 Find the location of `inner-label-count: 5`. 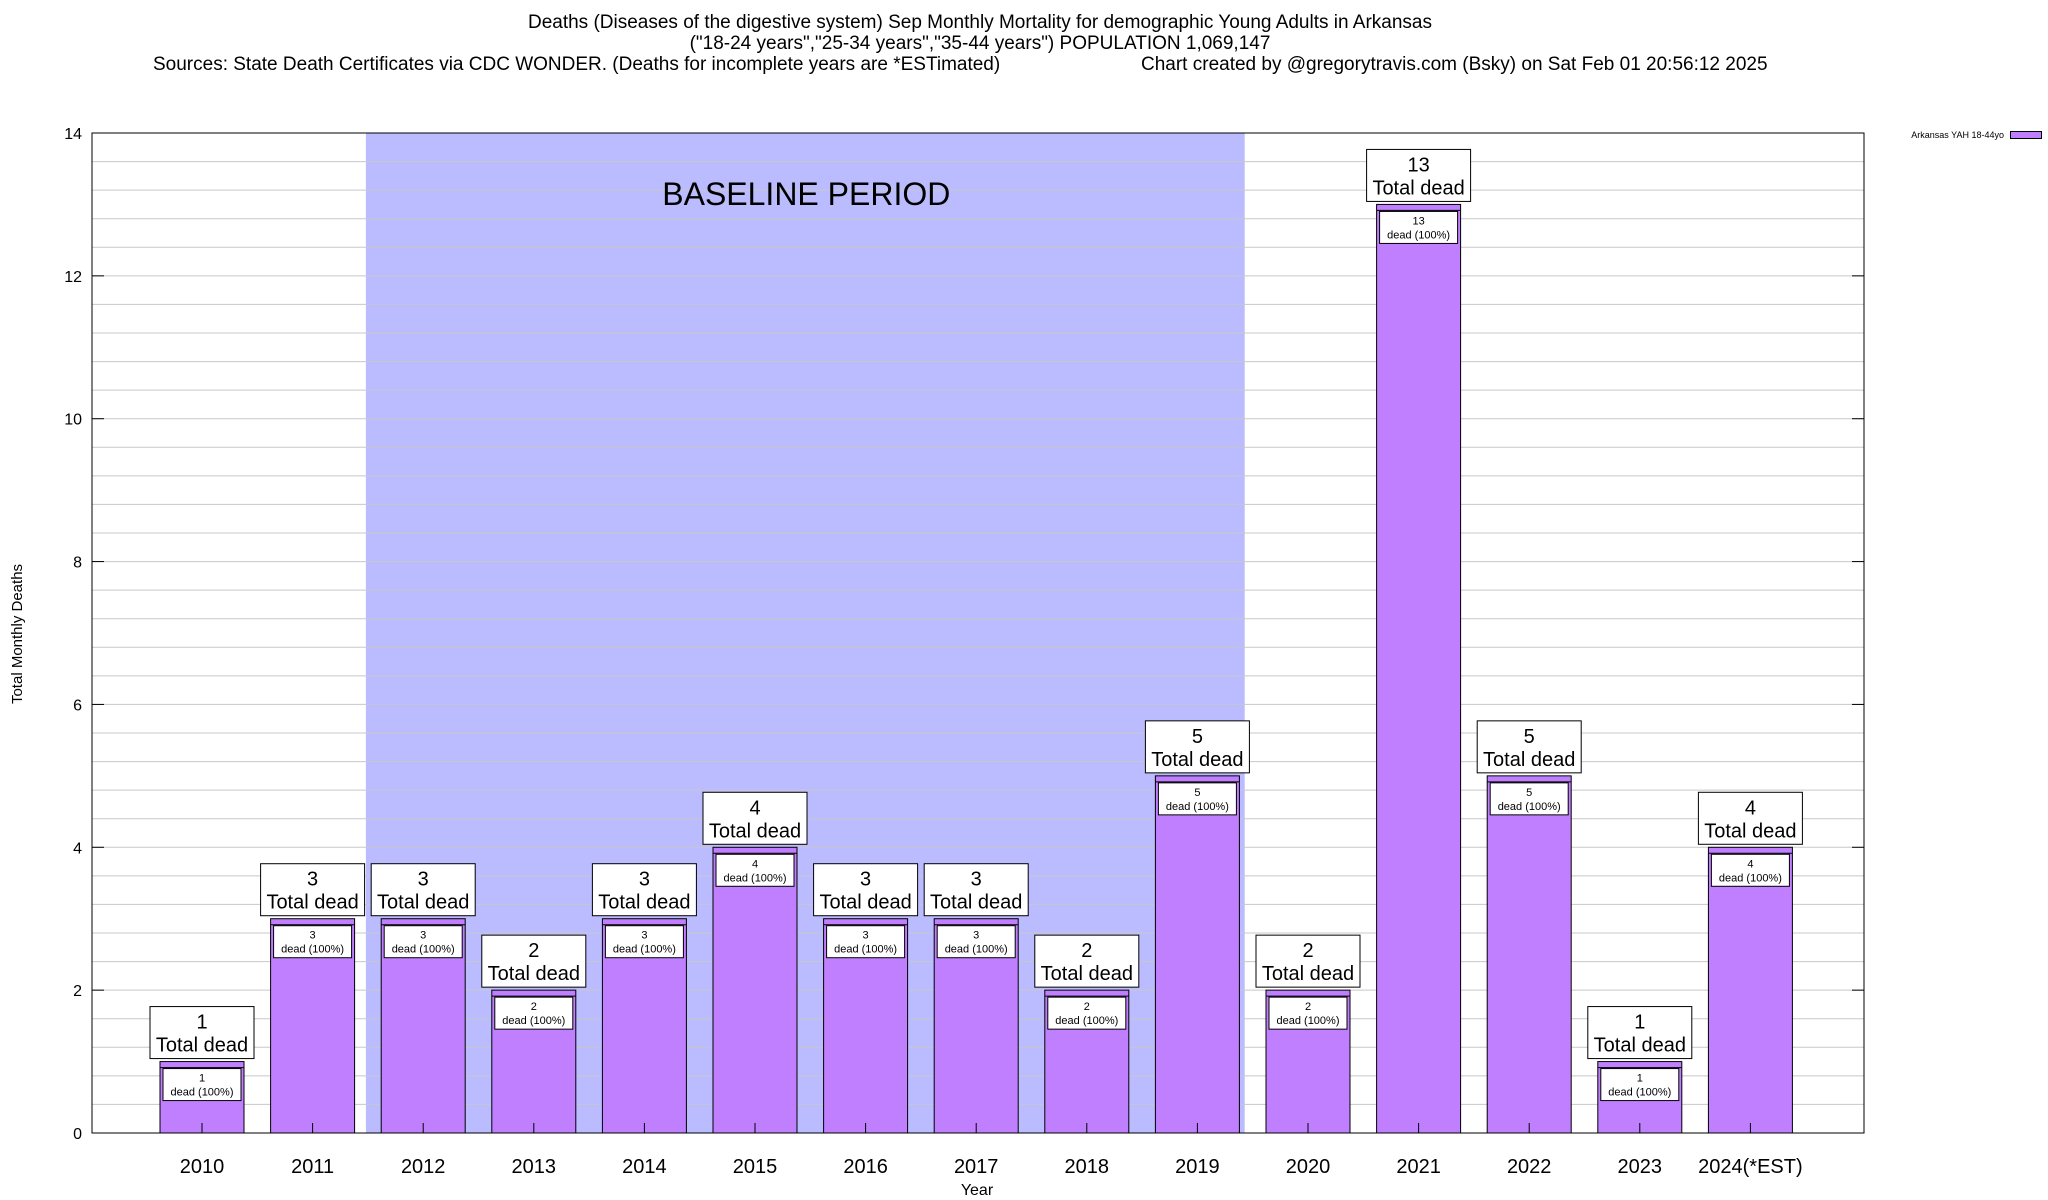

inner-label-count: 5 is located at coordinates (1529, 793).